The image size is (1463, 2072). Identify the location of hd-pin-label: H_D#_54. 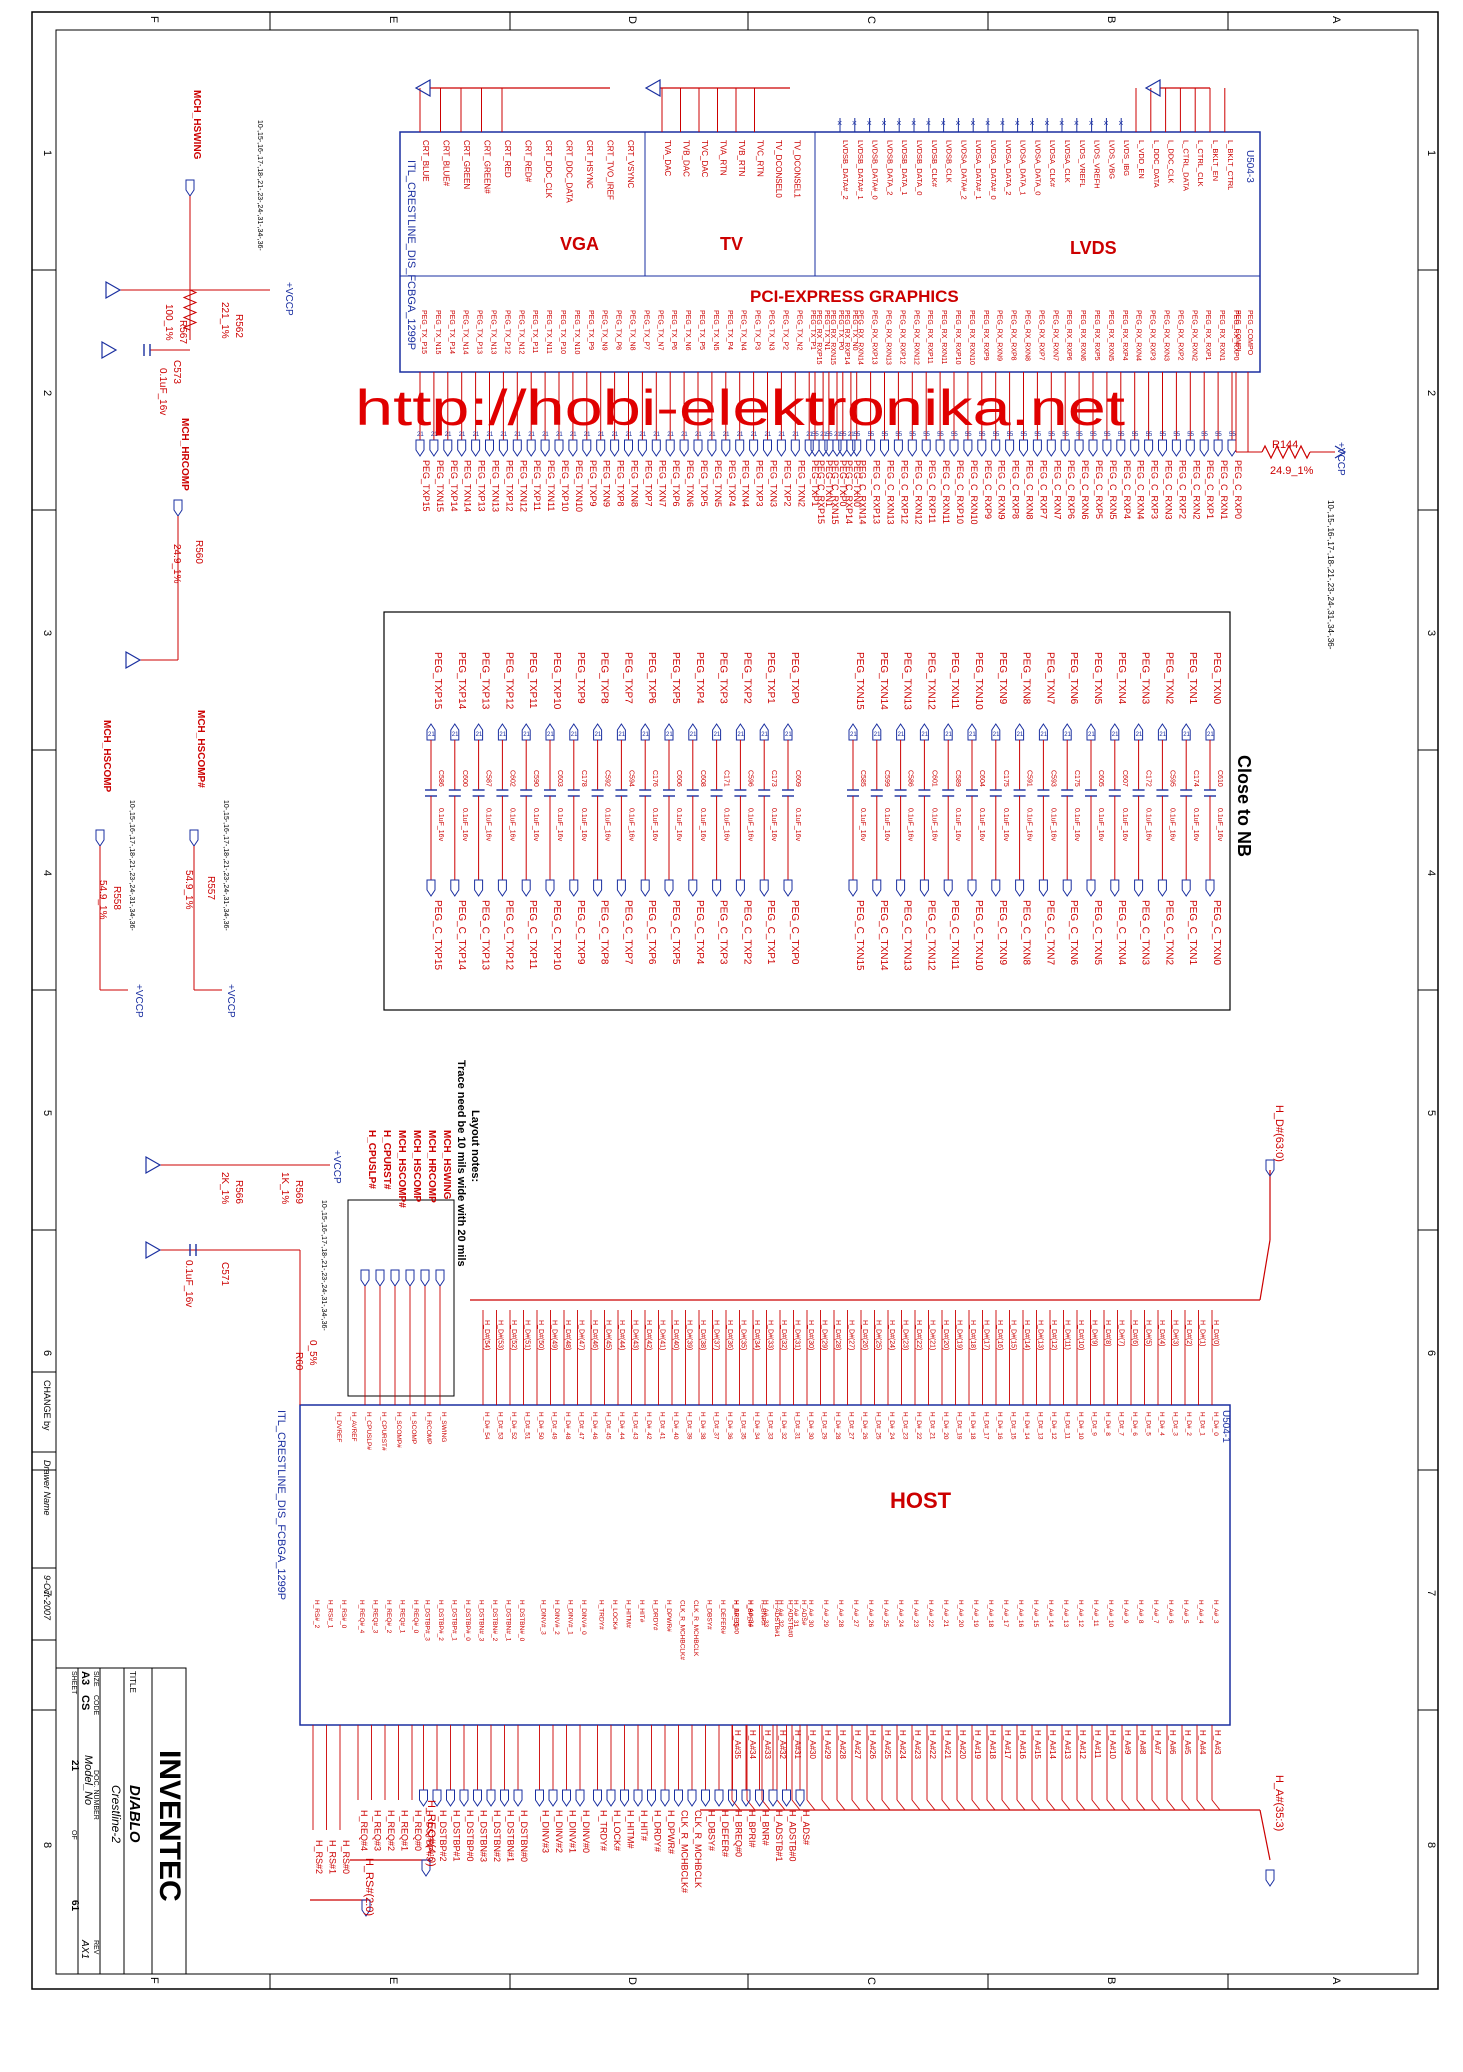
(486, 1426).